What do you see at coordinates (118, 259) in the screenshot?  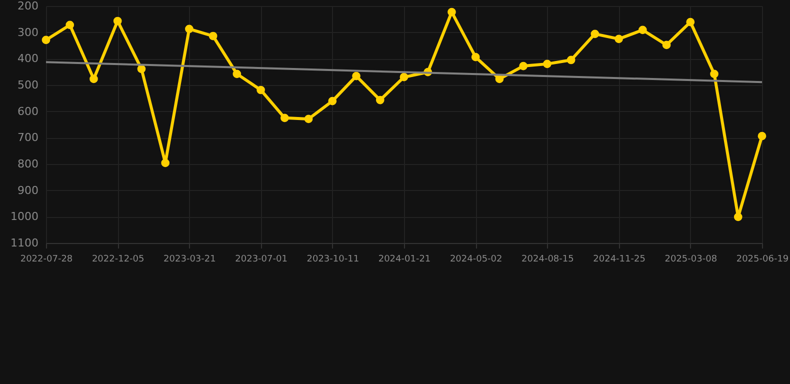 I see `x-tick-label: 2022-12-05` at bounding box center [118, 259].